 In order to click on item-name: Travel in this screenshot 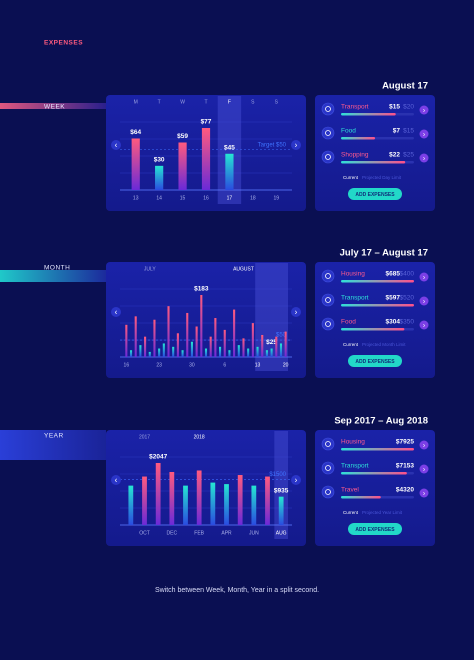, I will do `click(350, 490)`.